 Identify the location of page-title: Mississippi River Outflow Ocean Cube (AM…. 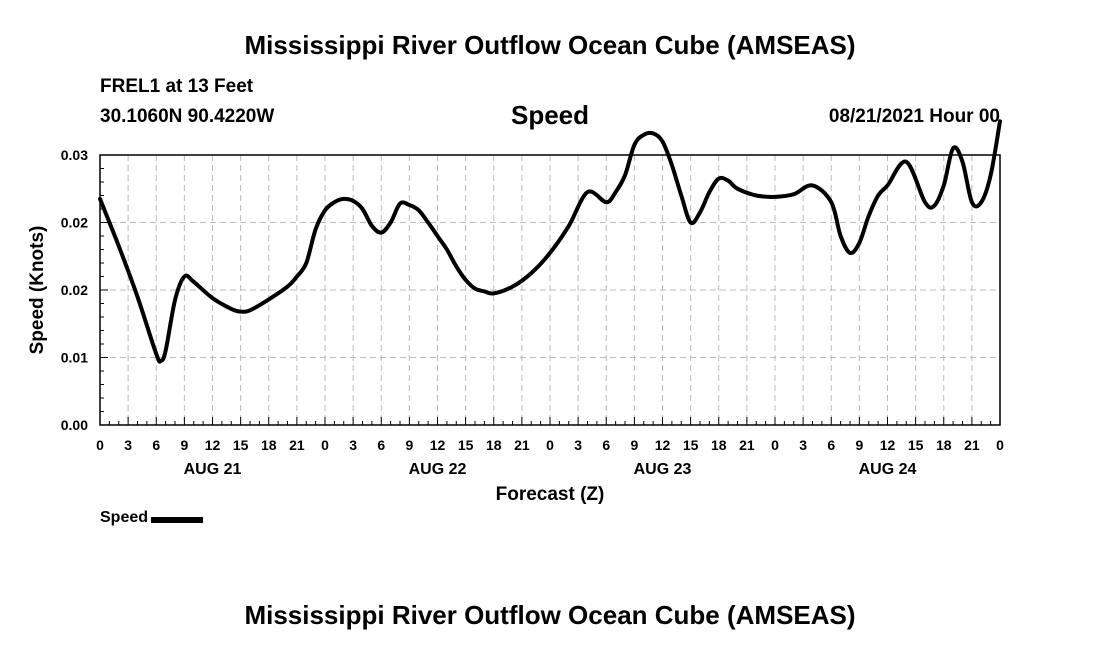
(550, 45).